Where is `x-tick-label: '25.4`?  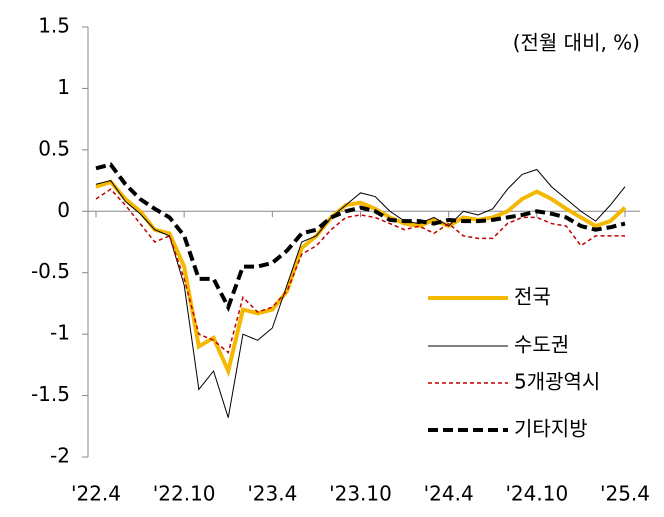
x-tick-label: '25.4 is located at coordinates (625, 494).